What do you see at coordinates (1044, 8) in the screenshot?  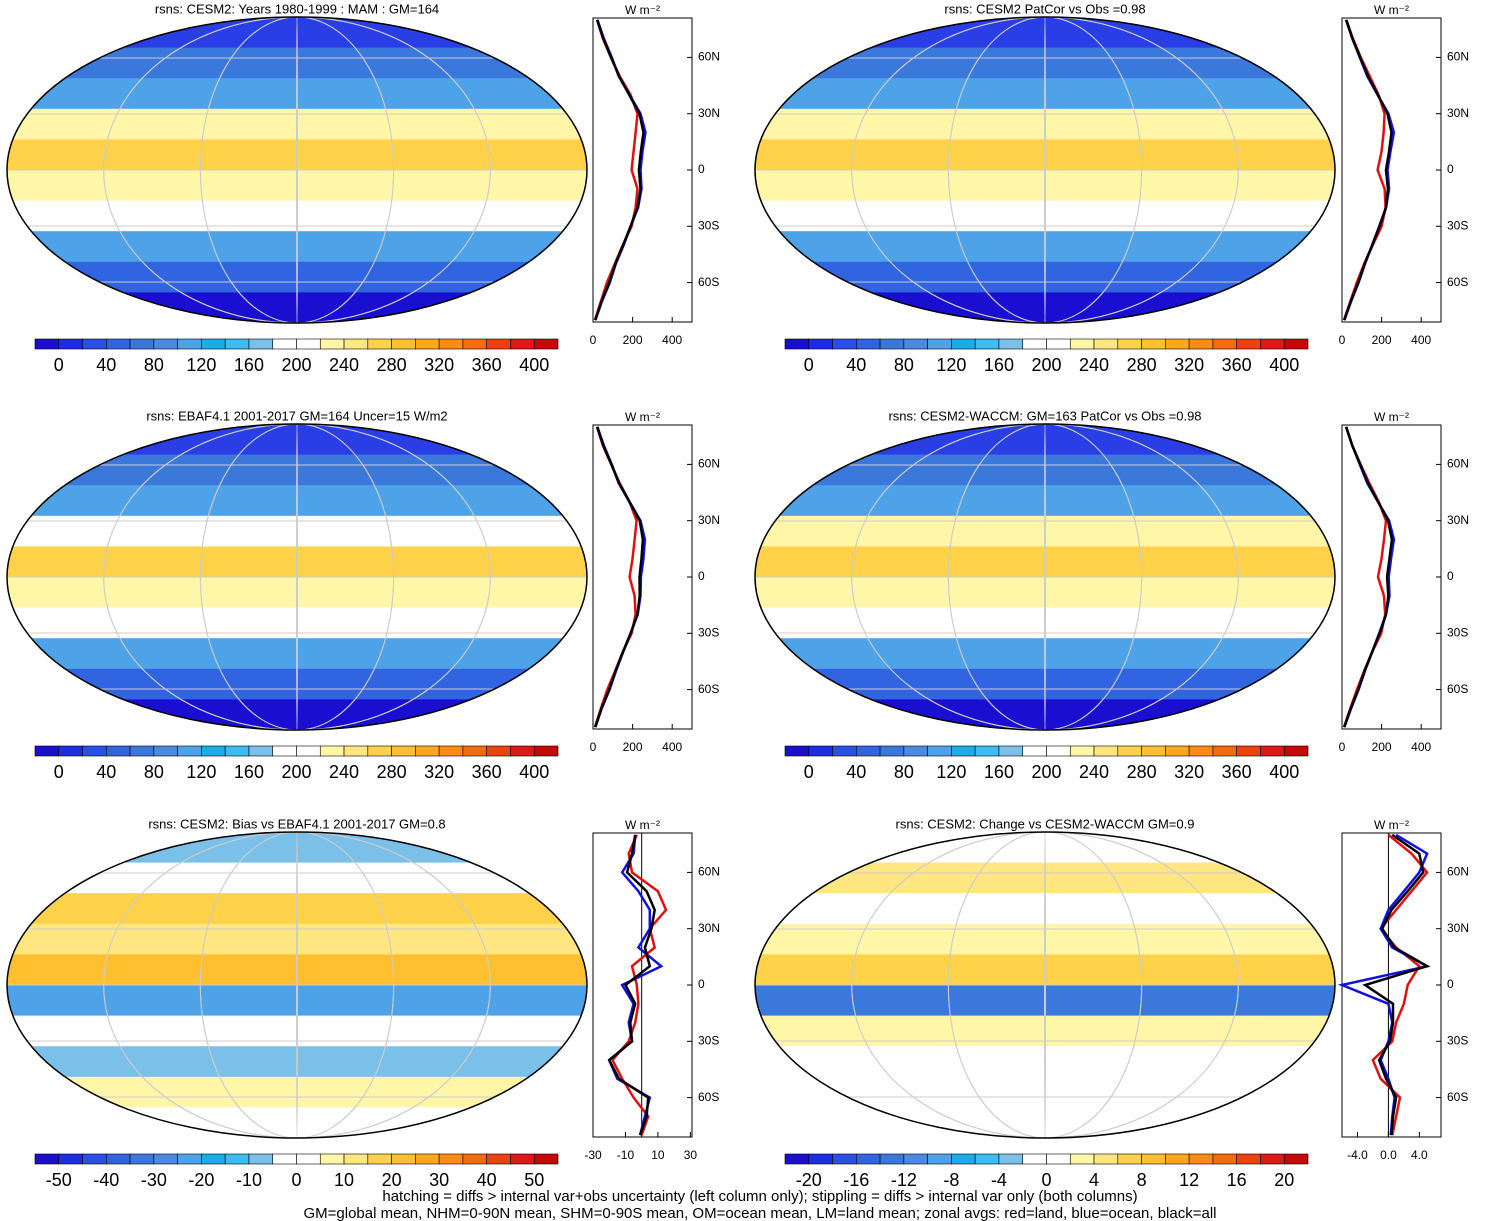 I see `panel-title: rsns: CESM2 PatCor vs Obs =0.98` at bounding box center [1044, 8].